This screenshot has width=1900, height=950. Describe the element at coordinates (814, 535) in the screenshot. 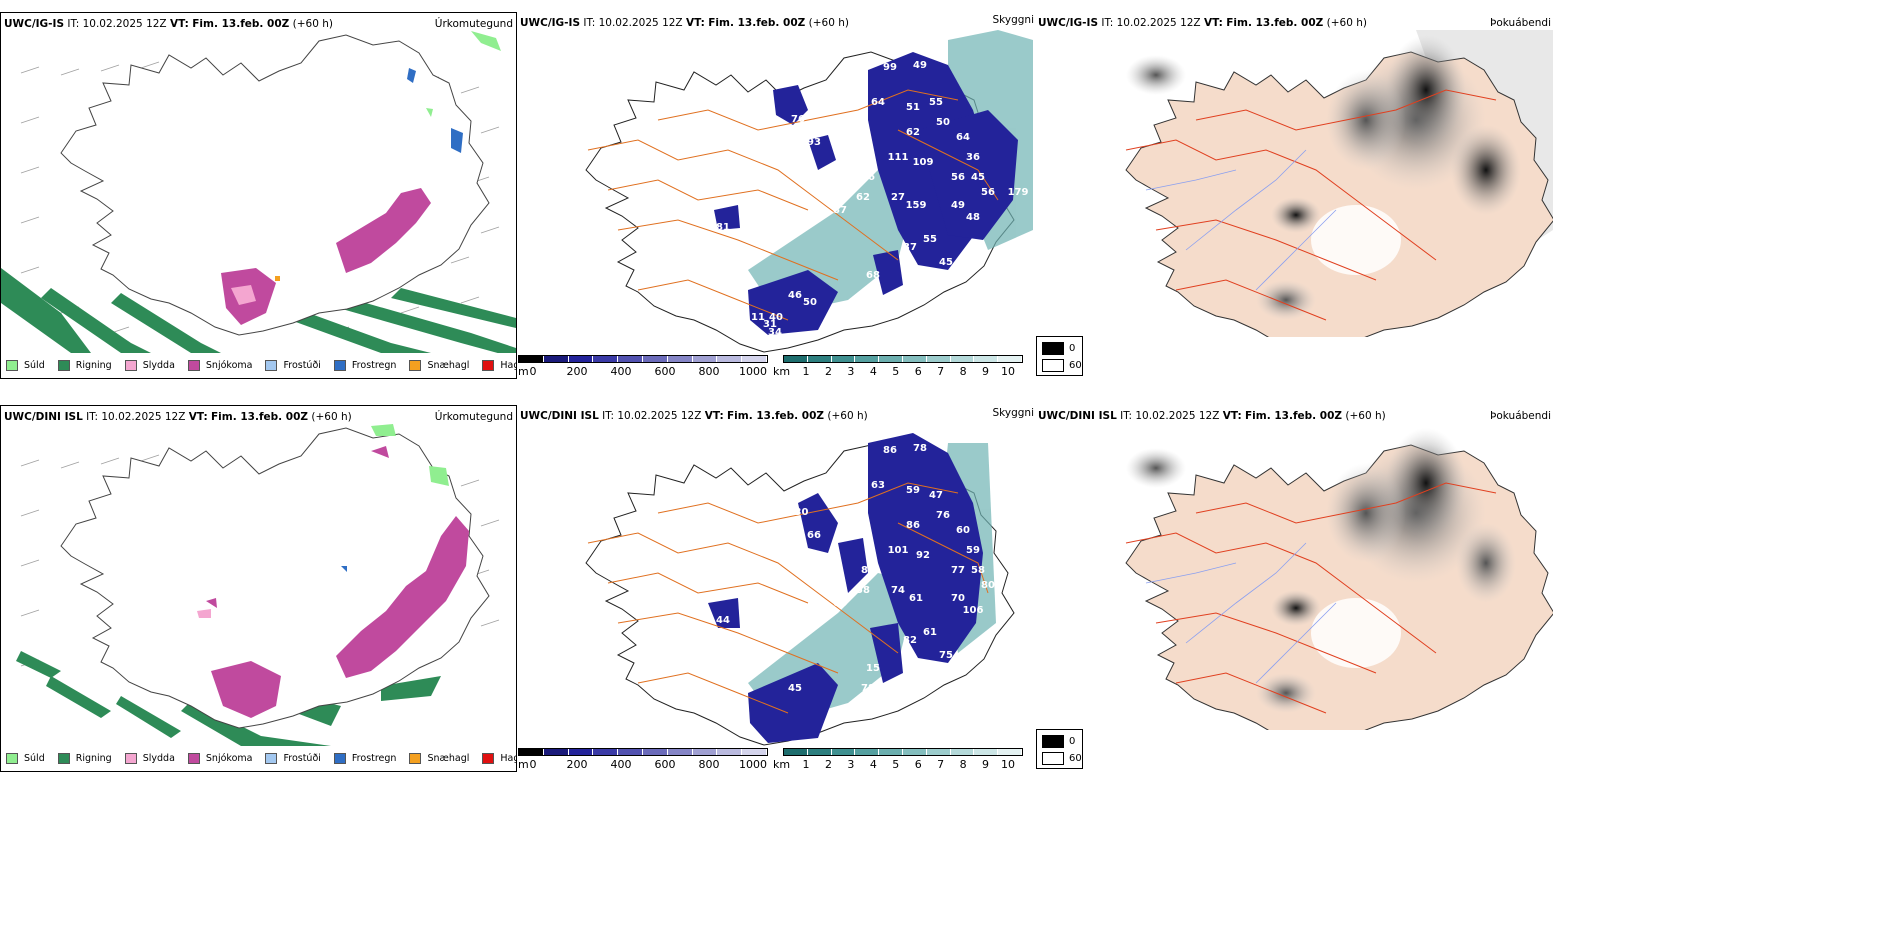

I see `cloud-base-number: 66` at that location.